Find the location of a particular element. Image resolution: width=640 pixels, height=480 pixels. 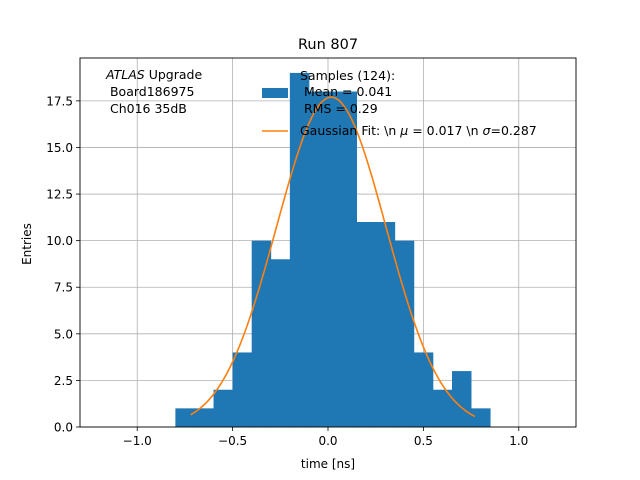

y-tick-label: 2.5 is located at coordinates (63, 381).